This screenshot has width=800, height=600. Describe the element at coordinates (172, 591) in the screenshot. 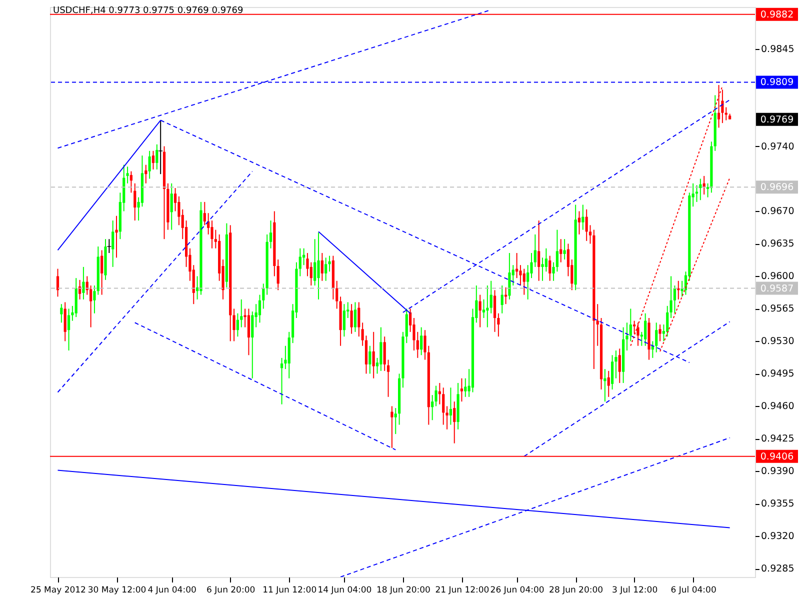

I see `x-tick-label: 4 Jun 04:00` at that location.